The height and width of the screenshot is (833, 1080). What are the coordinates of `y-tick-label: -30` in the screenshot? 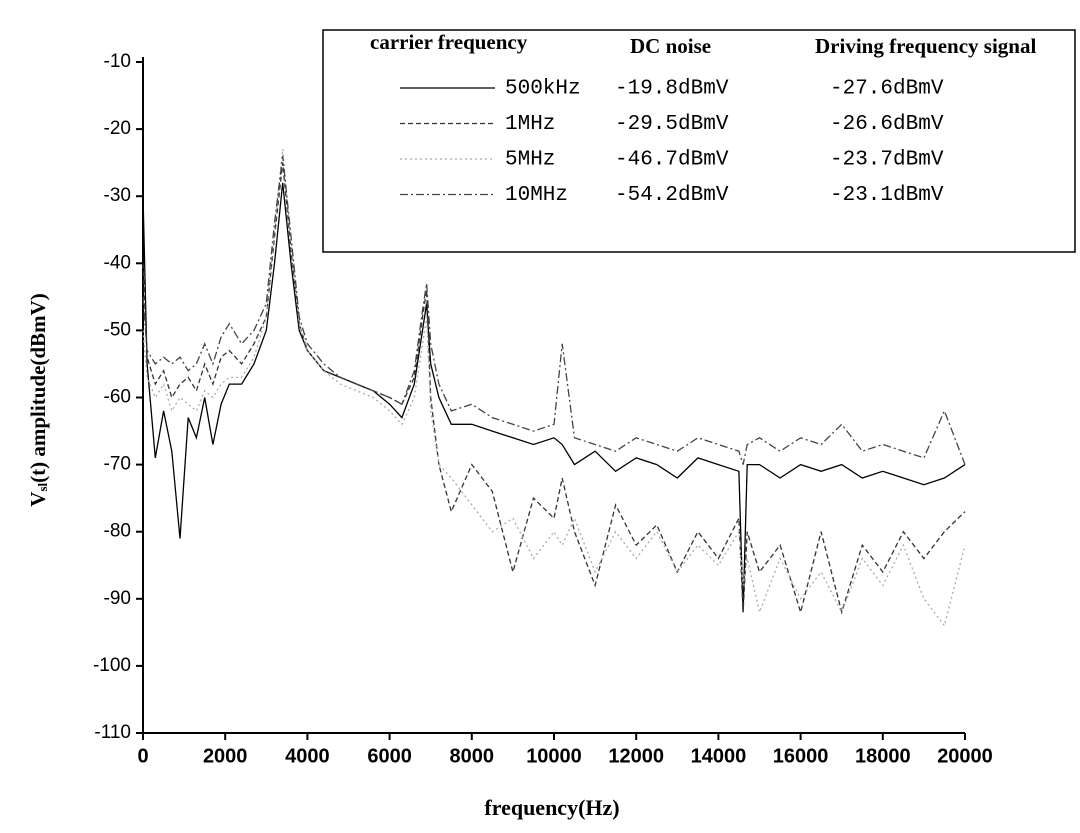 It's located at (117, 195).